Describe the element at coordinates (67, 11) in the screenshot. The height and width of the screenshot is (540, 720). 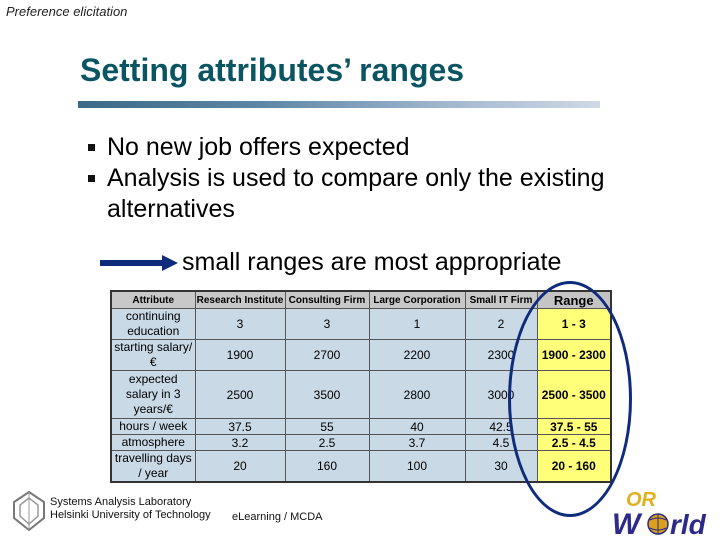
I see `section-label: Preference elicitation` at that location.